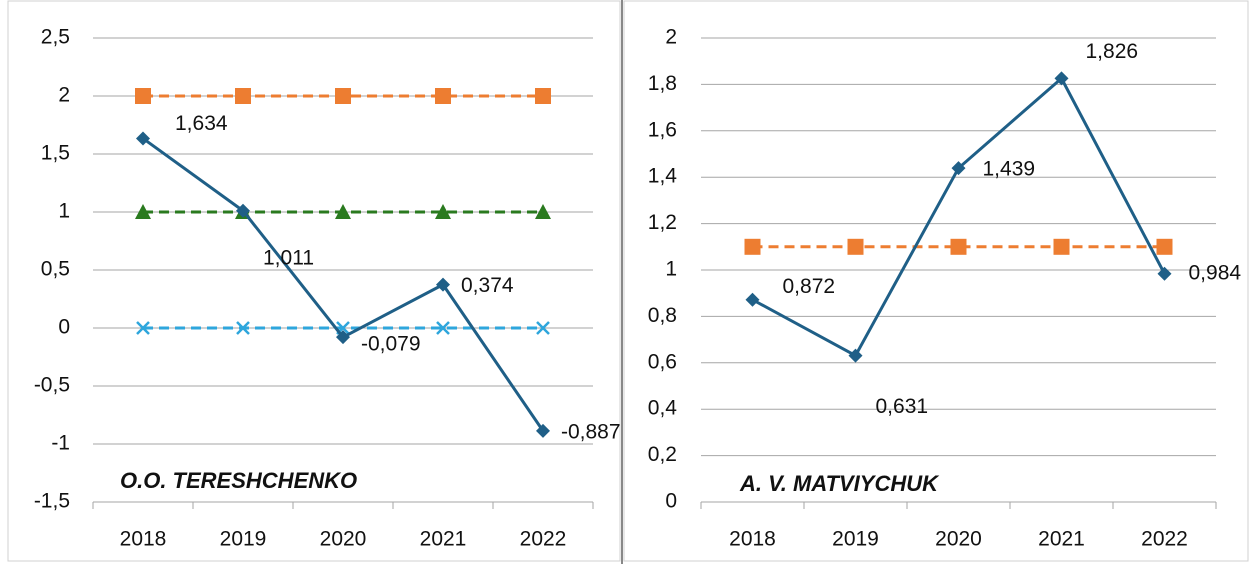 The image size is (1251, 564). What do you see at coordinates (238, 480) in the screenshot?
I see `annotation: O.O. TERESHCHENKO` at bounding box center [238, 480].